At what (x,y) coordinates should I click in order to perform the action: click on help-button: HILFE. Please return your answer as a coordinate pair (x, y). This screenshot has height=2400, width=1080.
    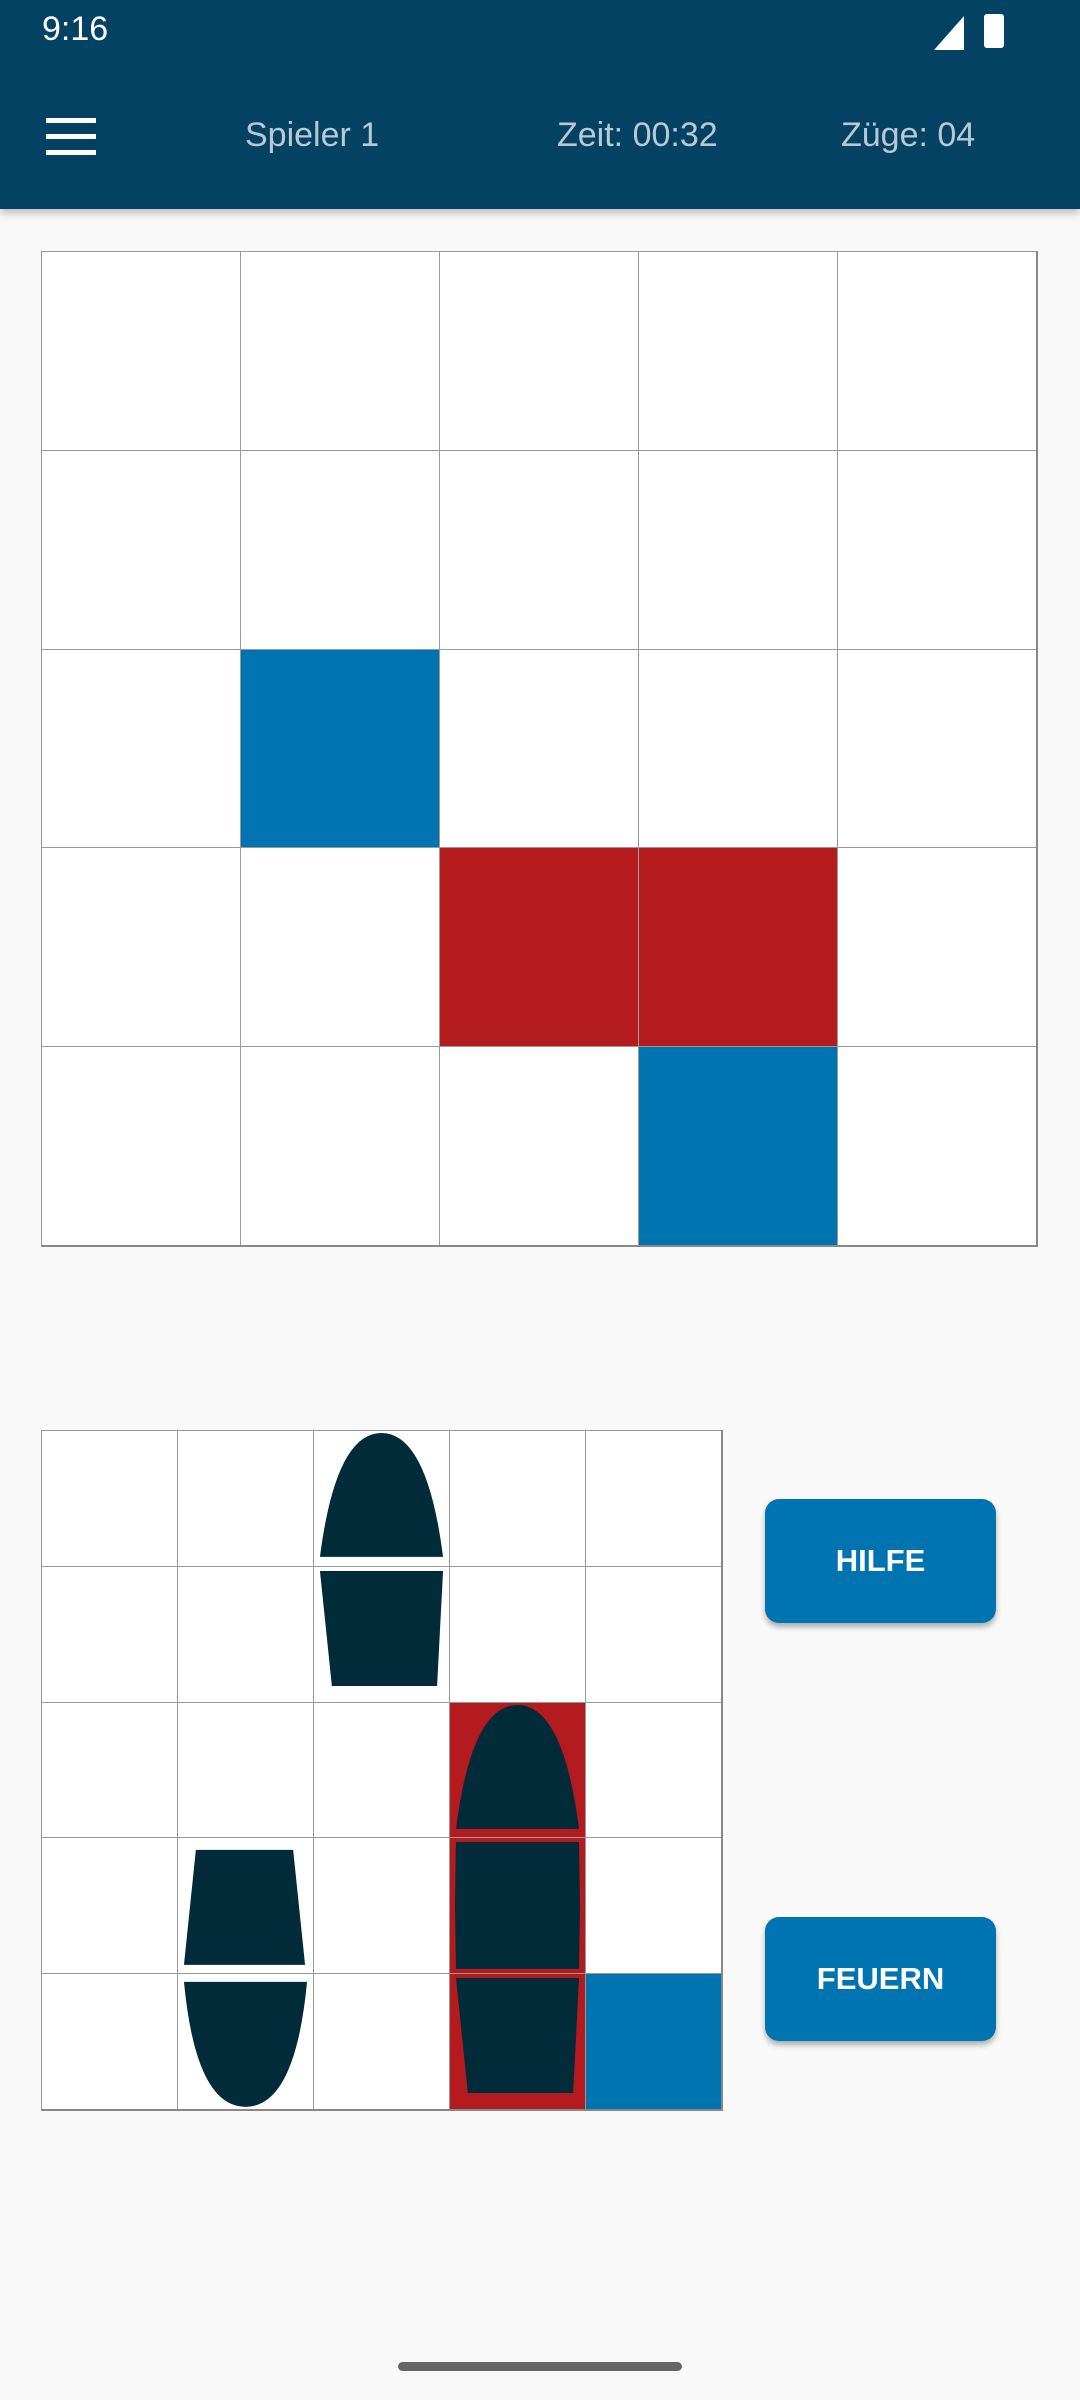
    Looking at the image, I should click on (880, 1561).